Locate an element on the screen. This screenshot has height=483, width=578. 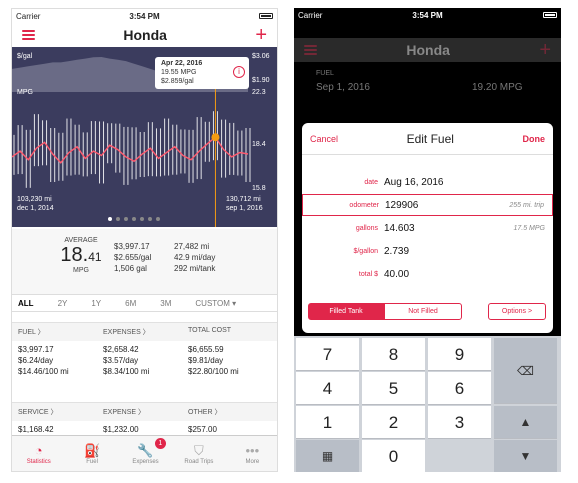
average-value: 18.41 is located at coordinates (81, 255).